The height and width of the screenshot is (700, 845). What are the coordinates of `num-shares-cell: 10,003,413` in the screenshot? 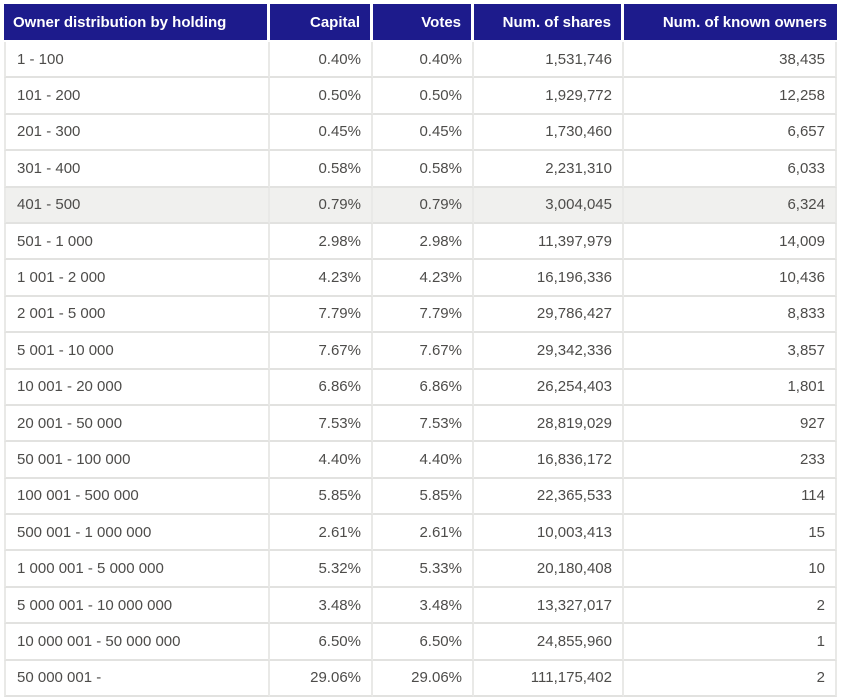 It's located at (549, 533).